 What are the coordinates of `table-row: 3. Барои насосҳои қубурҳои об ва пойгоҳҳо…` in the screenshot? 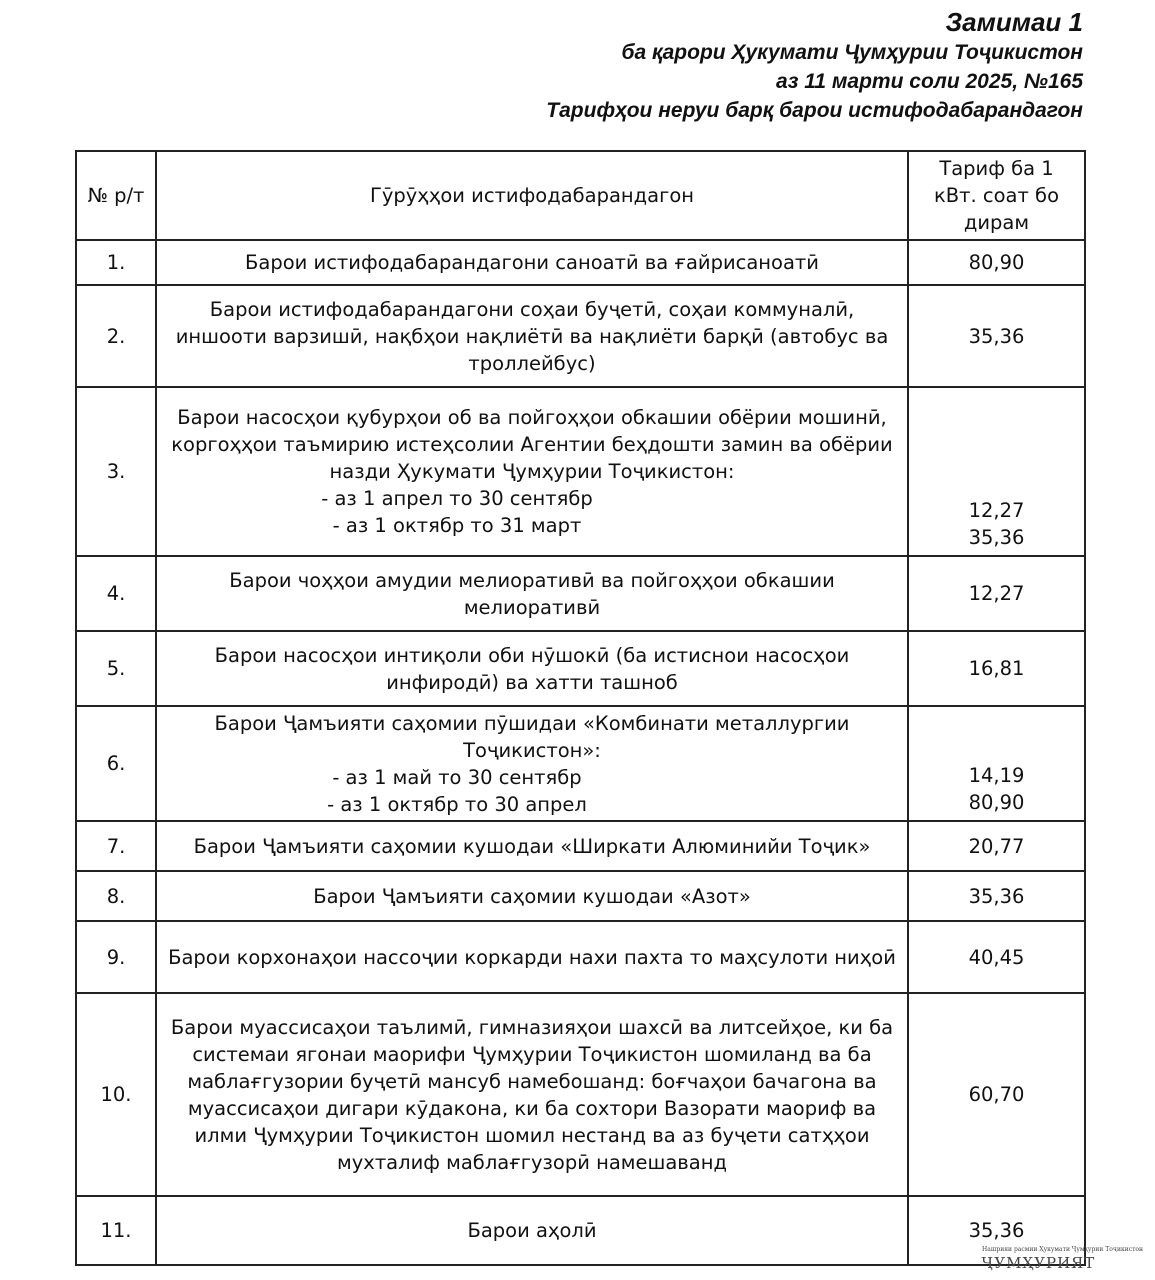 It's located at (580, 471).